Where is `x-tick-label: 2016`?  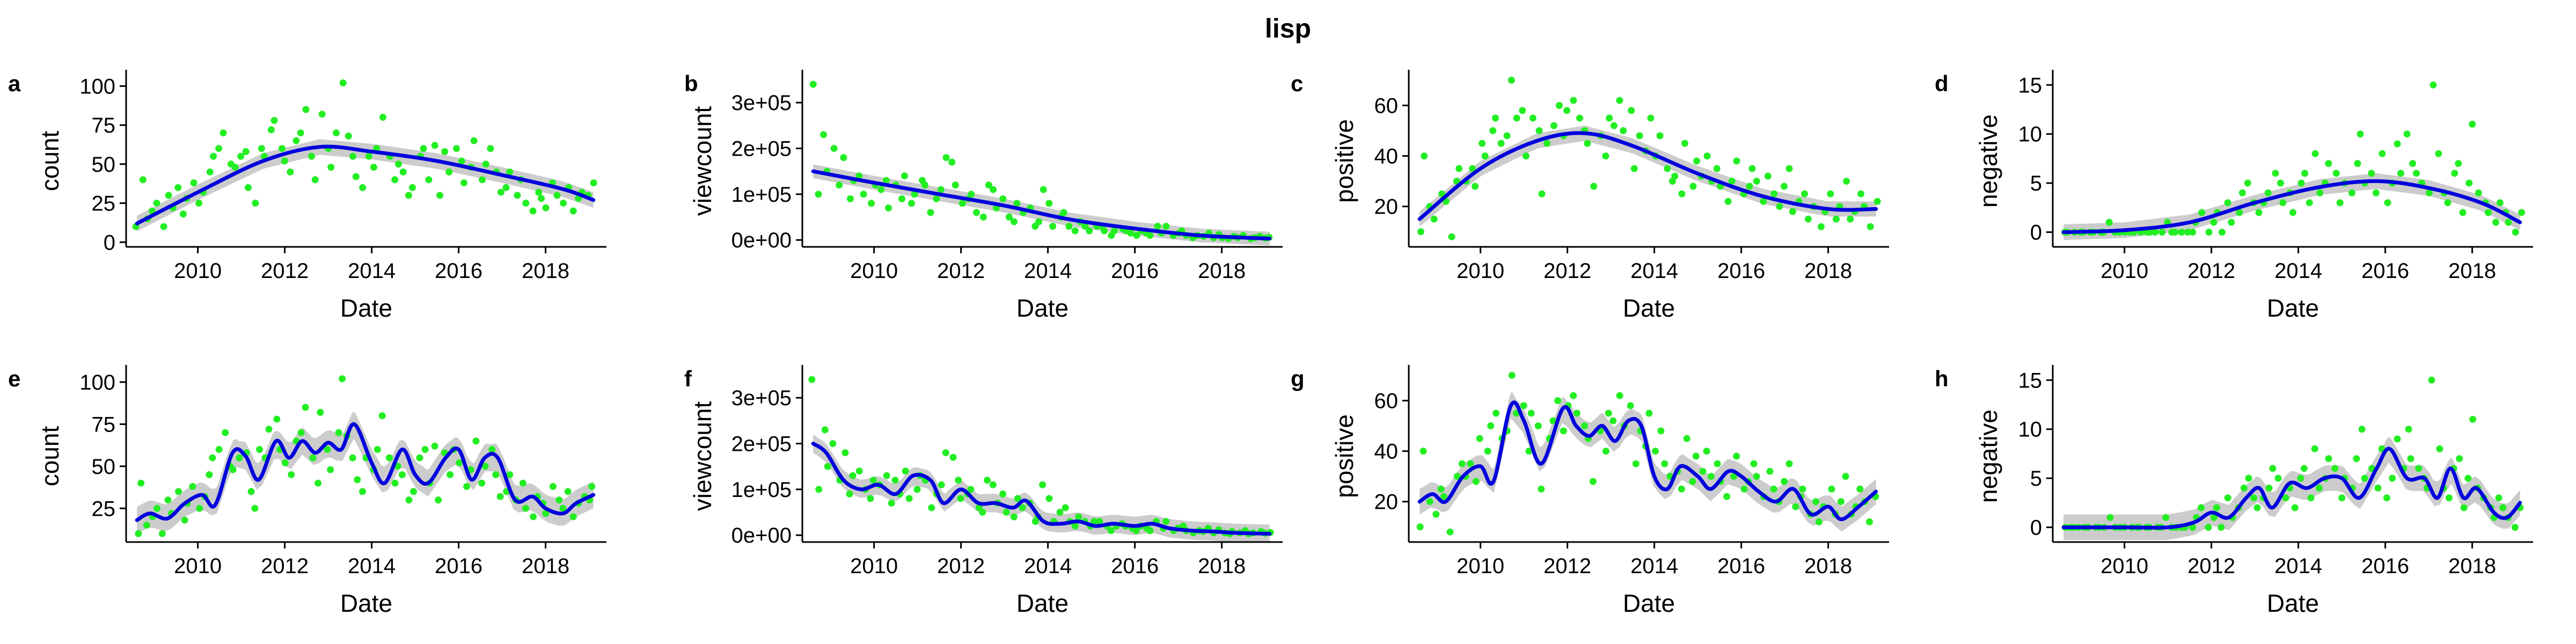
x-tick-label: 2016 is located at coordinates (1135, 566).